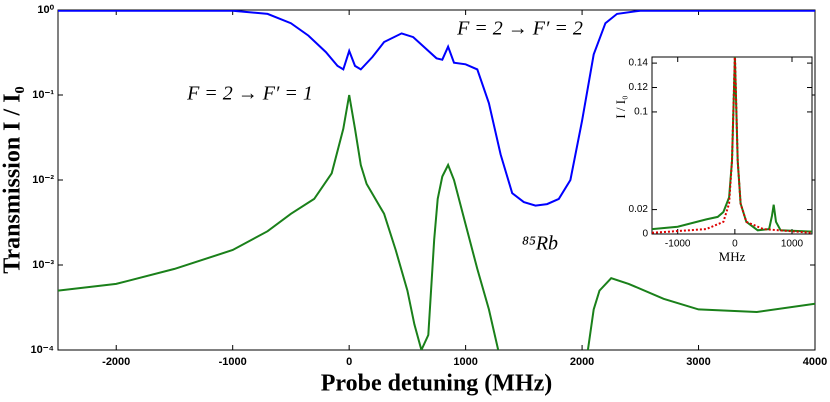  Describe the element at coordinates (639, 209) in the screenshot. I see `y-tick-label: 0.02` at that location.